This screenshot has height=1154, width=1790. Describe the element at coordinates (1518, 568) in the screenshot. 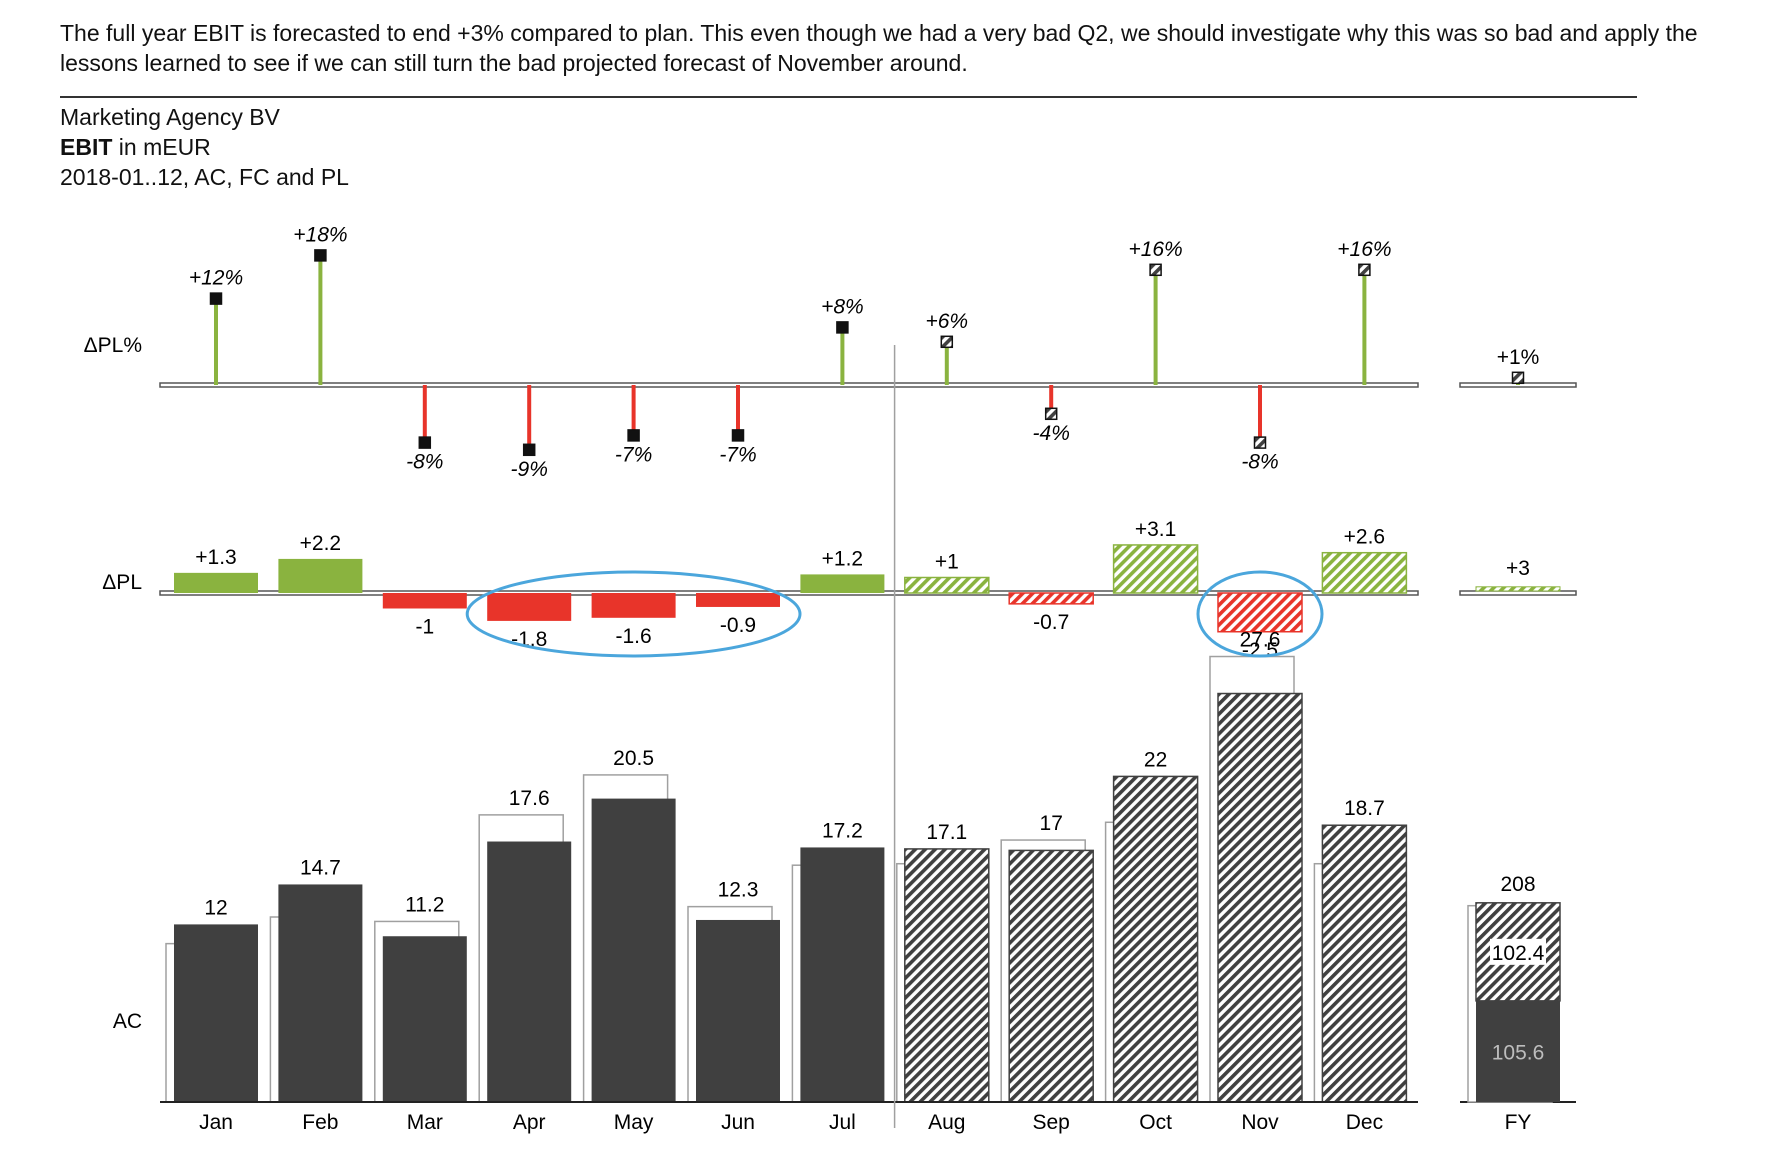

I see `fy-delta-label: +3` at that location.